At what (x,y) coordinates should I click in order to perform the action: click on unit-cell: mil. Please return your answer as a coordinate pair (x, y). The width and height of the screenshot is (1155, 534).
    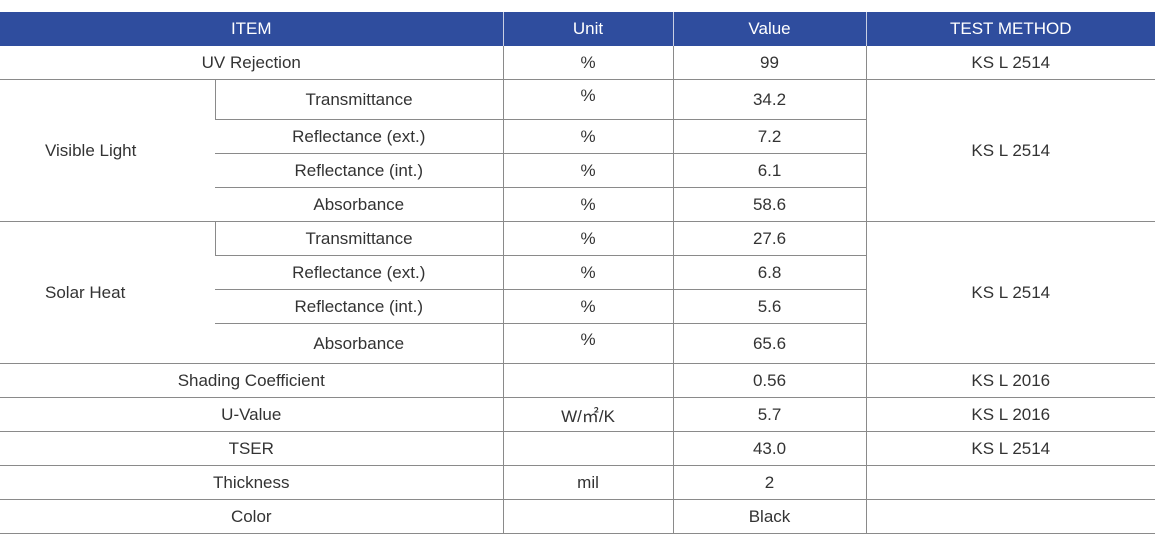
    Looking at the image, I should click on (588, 482).